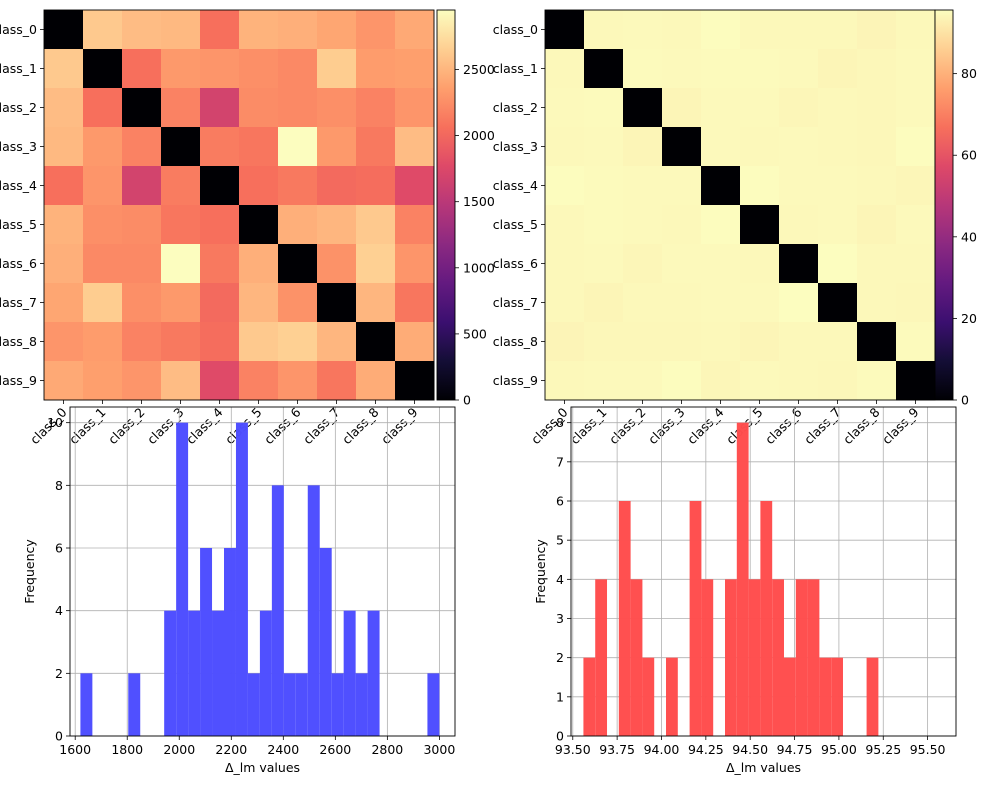 The image size is (990, 790). I want to click on row-label: class_7, so click(515, 302).